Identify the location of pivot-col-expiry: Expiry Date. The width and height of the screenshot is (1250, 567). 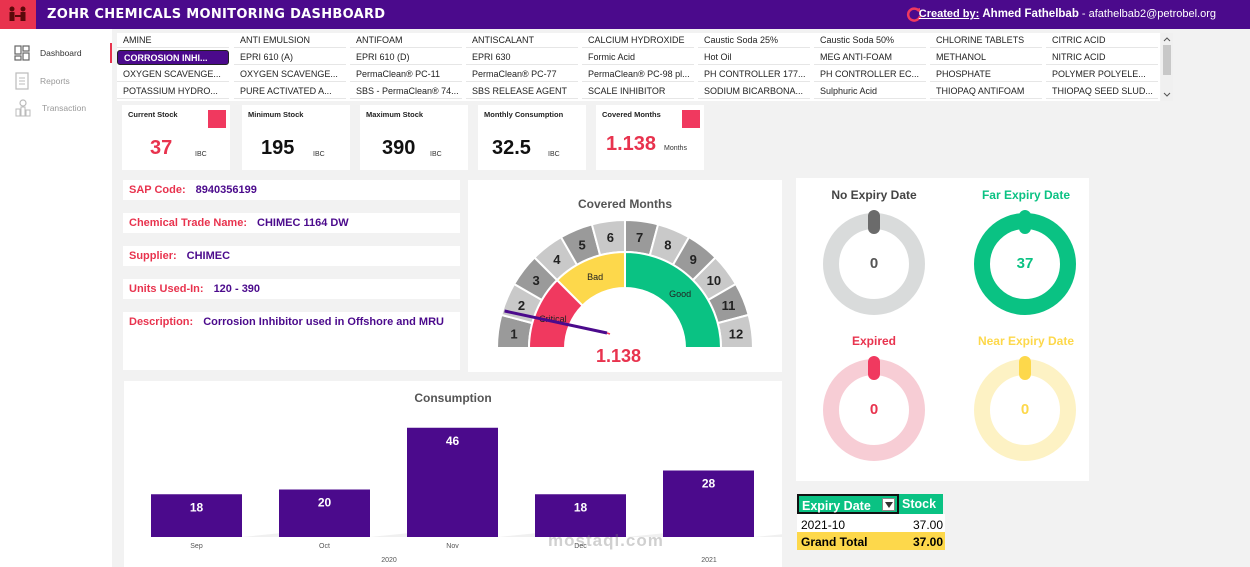
(848, 504).